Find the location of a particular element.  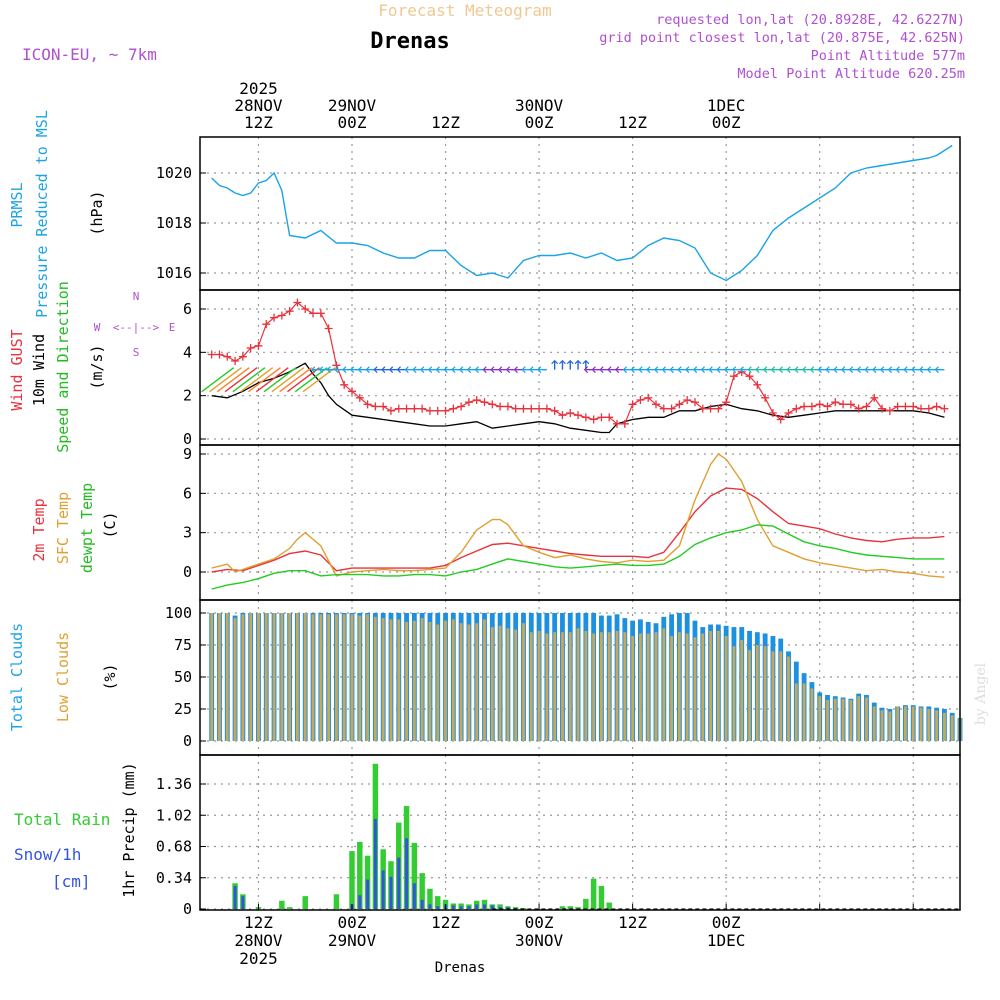

precip-ytick-label: 0 is located at coordinates (187, 909).